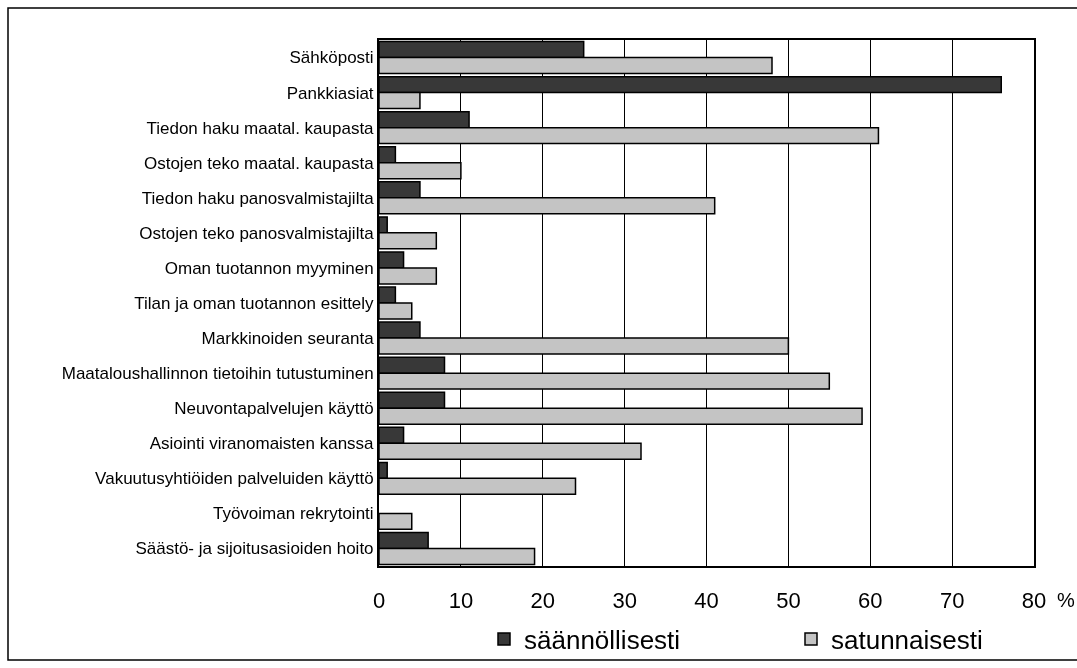  Describe the element at coordinates (461, 601) in the screenshot. I see `x-tick-label: 10` at that location.